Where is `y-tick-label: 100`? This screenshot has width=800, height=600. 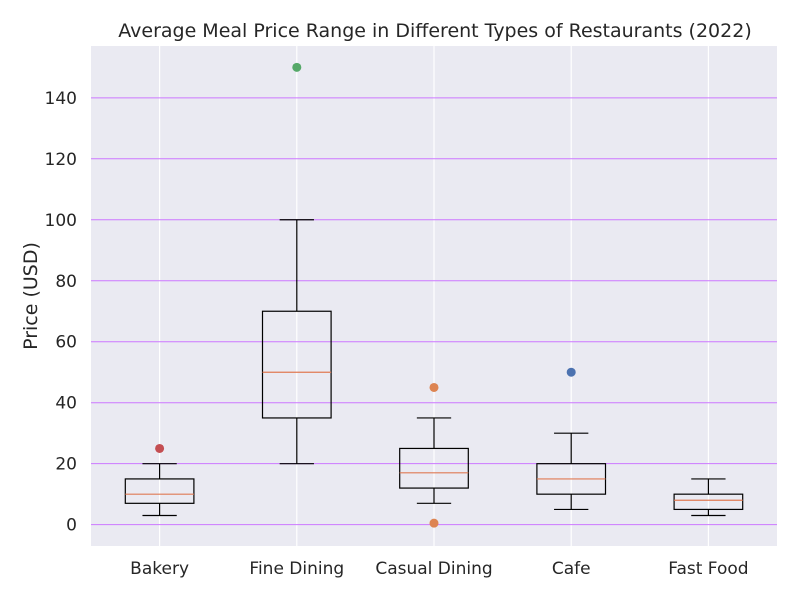
y-tick-label: 100 is located at coordinates (61, 221).